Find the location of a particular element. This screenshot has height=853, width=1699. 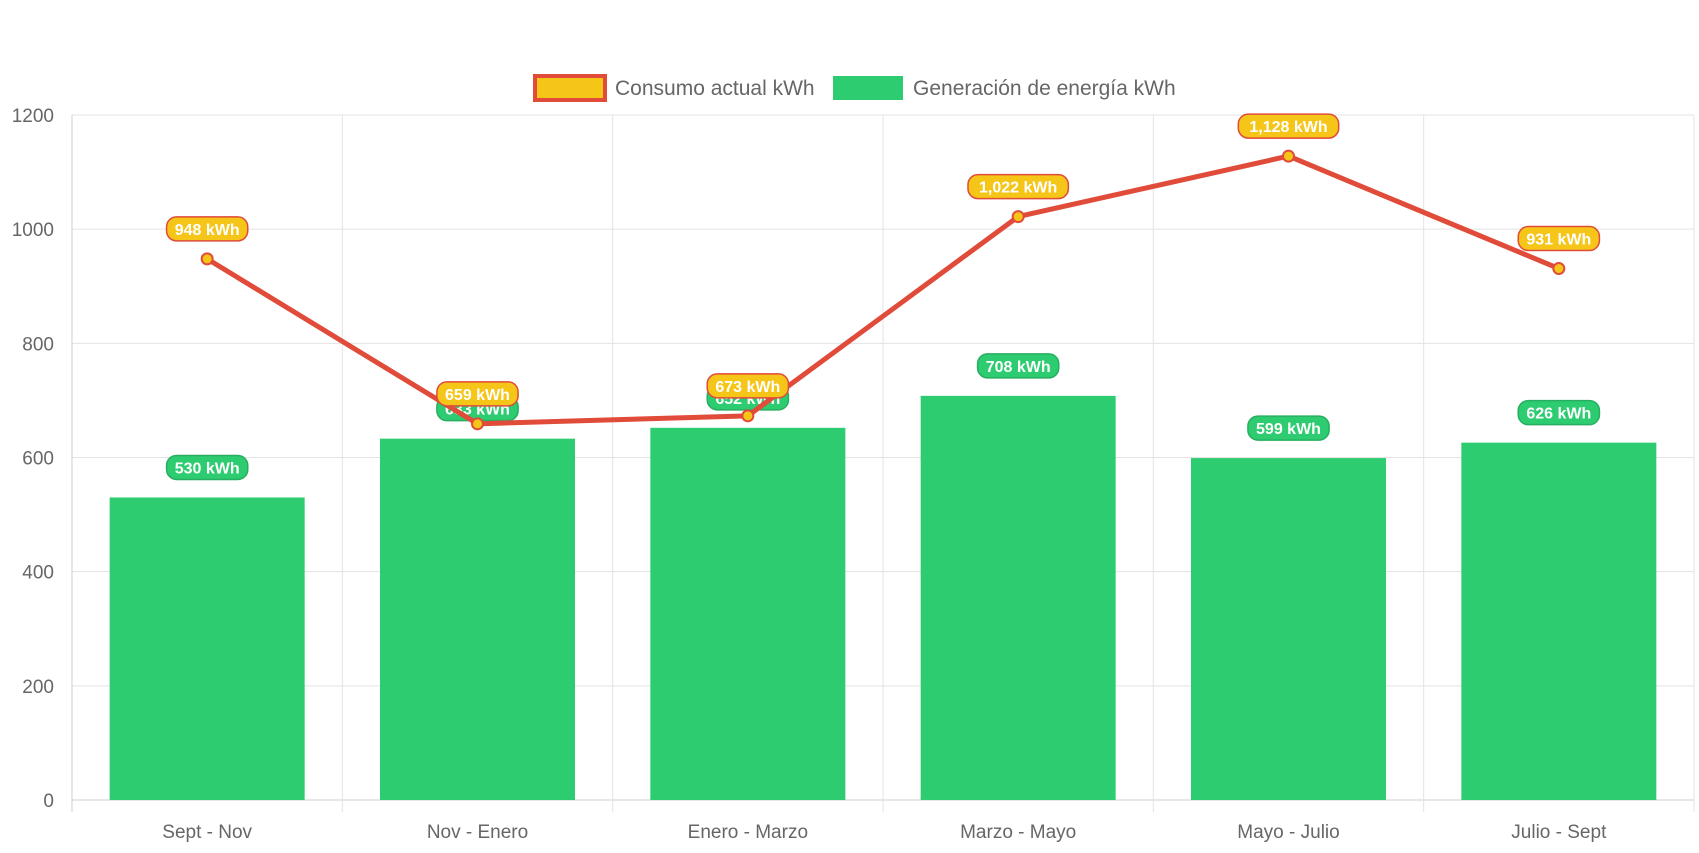

line-data-label: 673 kWh is located at coordinates (748, 386).